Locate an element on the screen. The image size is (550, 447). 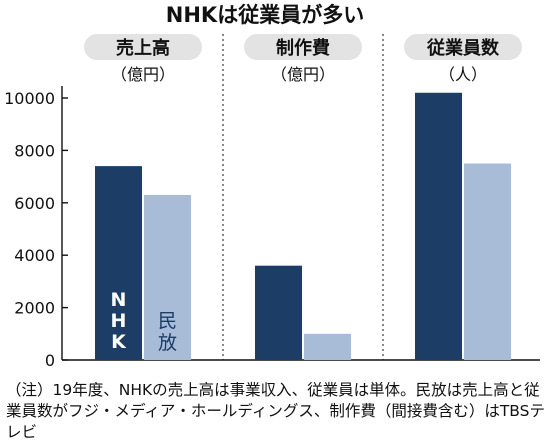
chart-title: NHKは従業員が多い is located at coordinates (265, 15).